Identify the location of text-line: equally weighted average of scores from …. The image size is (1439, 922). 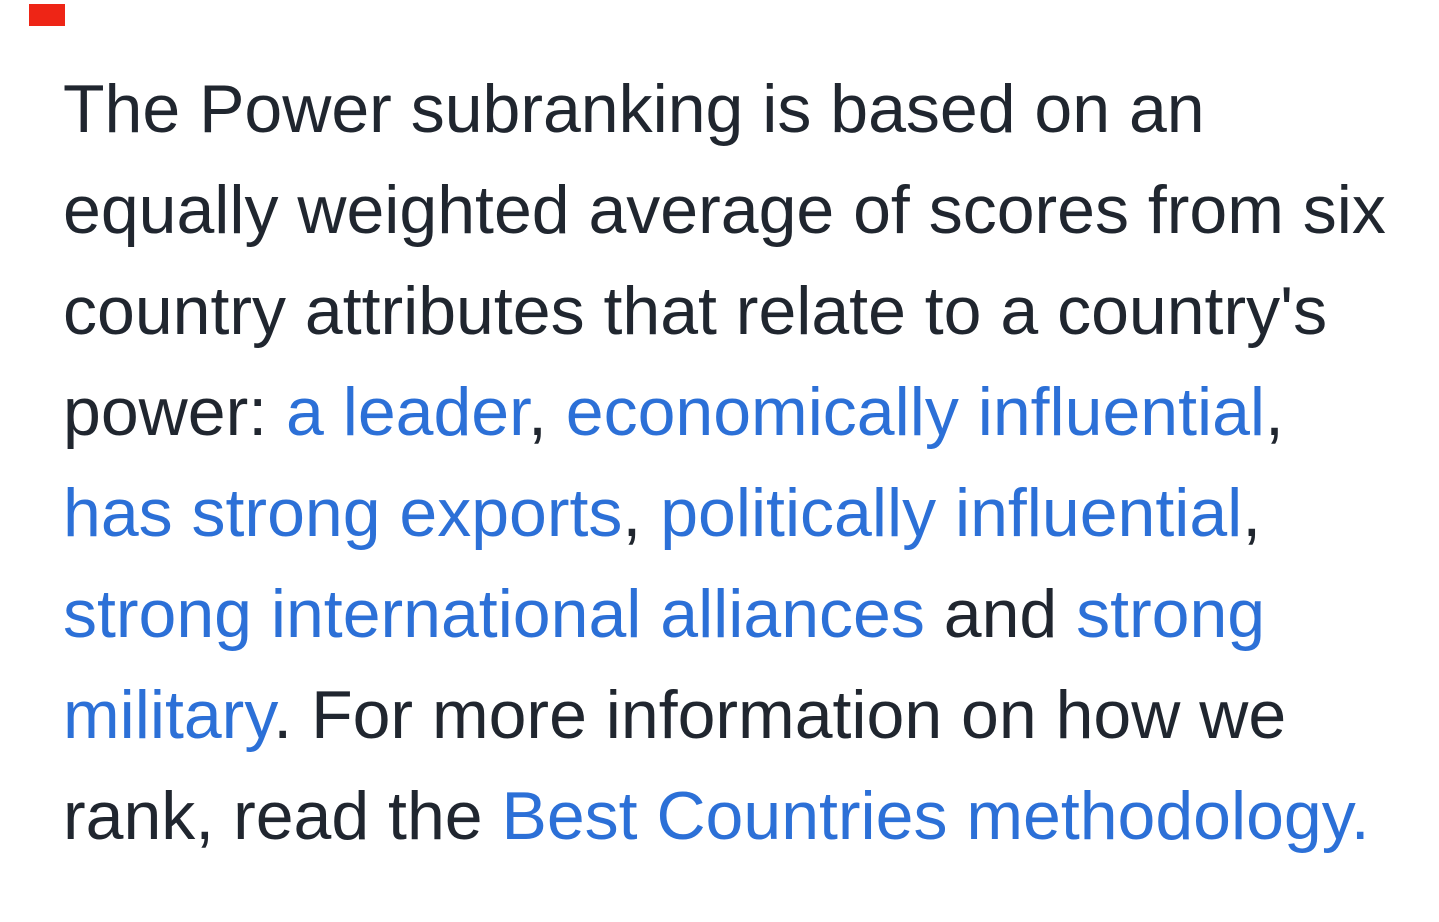
(733, 210).